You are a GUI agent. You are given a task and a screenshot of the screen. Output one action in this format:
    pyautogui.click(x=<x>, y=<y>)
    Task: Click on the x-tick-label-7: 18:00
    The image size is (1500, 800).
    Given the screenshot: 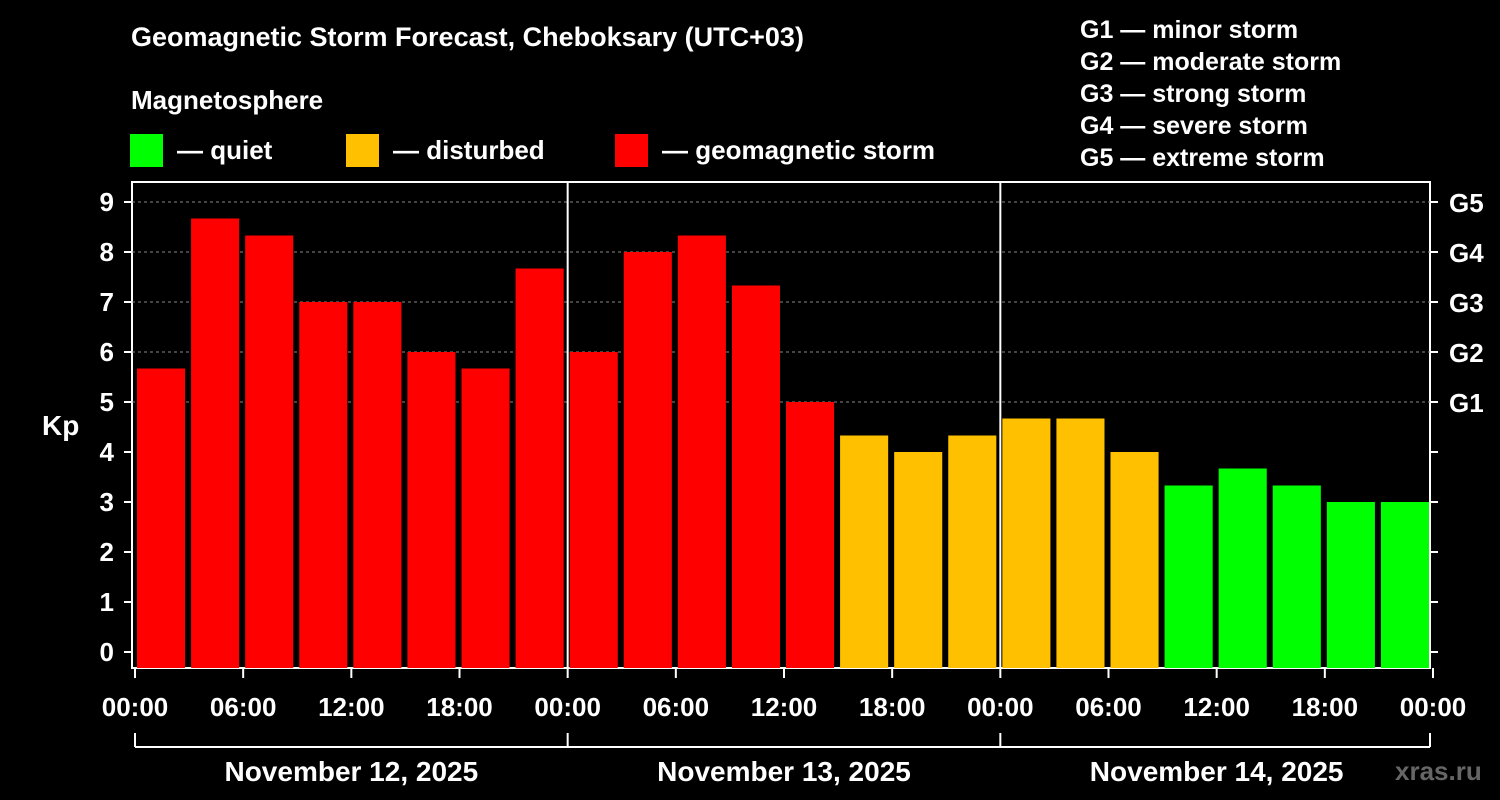 What is the action you would take?
    pyautogui.click(x=892, y=707)
    